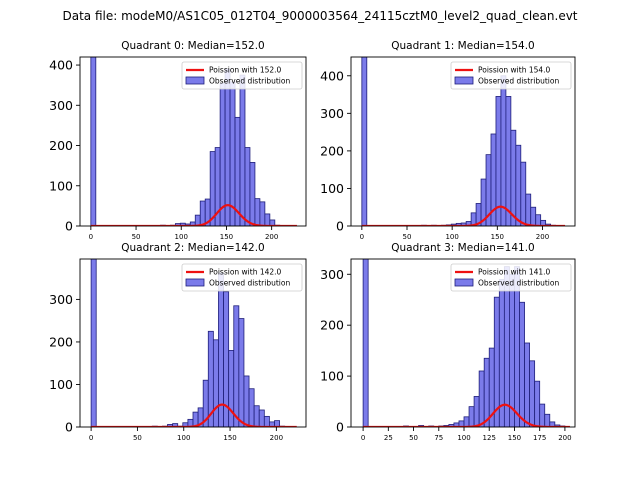 Image resolution: width=640 pixels, height=480 pixels. What do you see at coordinates (69, 226) in the screenshot?
I see `quadrant-0-y-tick-label: 0` at bounding box center [69, 226].